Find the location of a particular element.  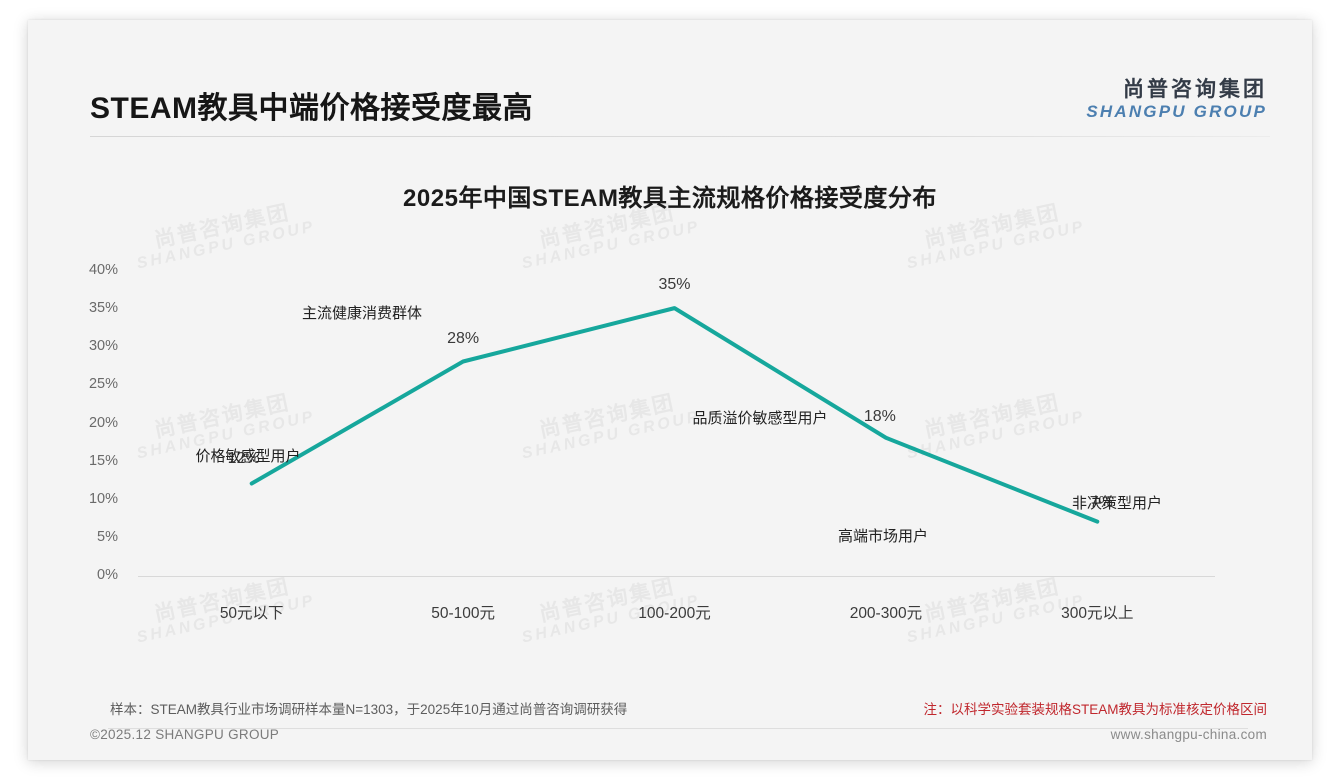

data-point-label: 35% is located at coordinates (674, 285).